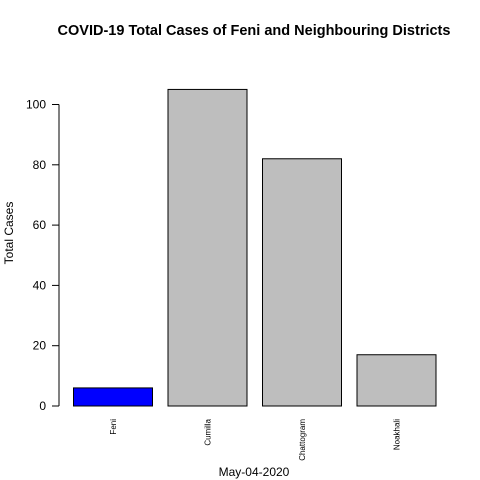 The image size is (480, 480). What do you see at coordinates (302, 440) in the screenshot?
I see `x-category-label: Chattogram` at bounding box center [302, 440].